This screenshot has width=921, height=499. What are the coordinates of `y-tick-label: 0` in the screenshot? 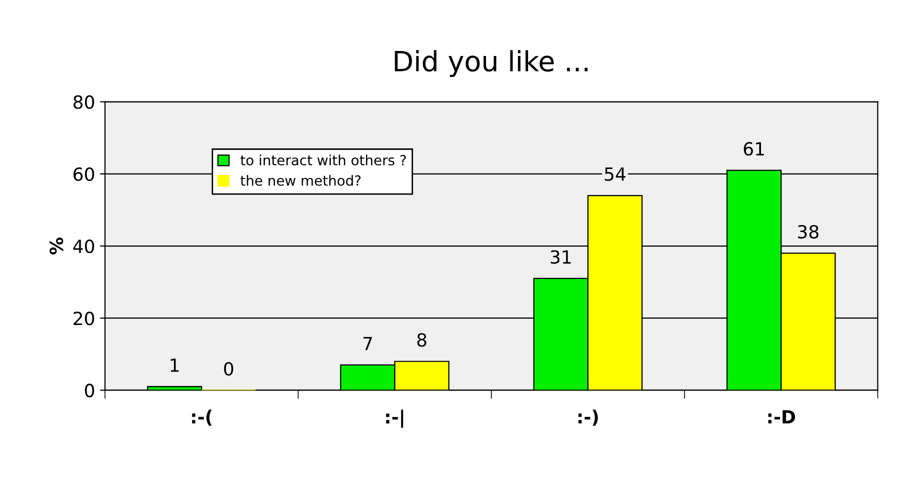 It's located at (89, 391).